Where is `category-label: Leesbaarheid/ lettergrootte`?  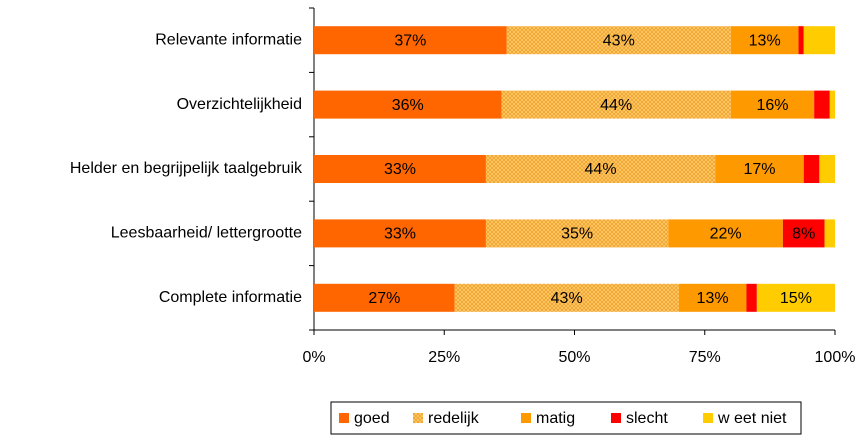
category-label: Leesbaarheid/ lettergrootte is located at coordinates (206, 233).